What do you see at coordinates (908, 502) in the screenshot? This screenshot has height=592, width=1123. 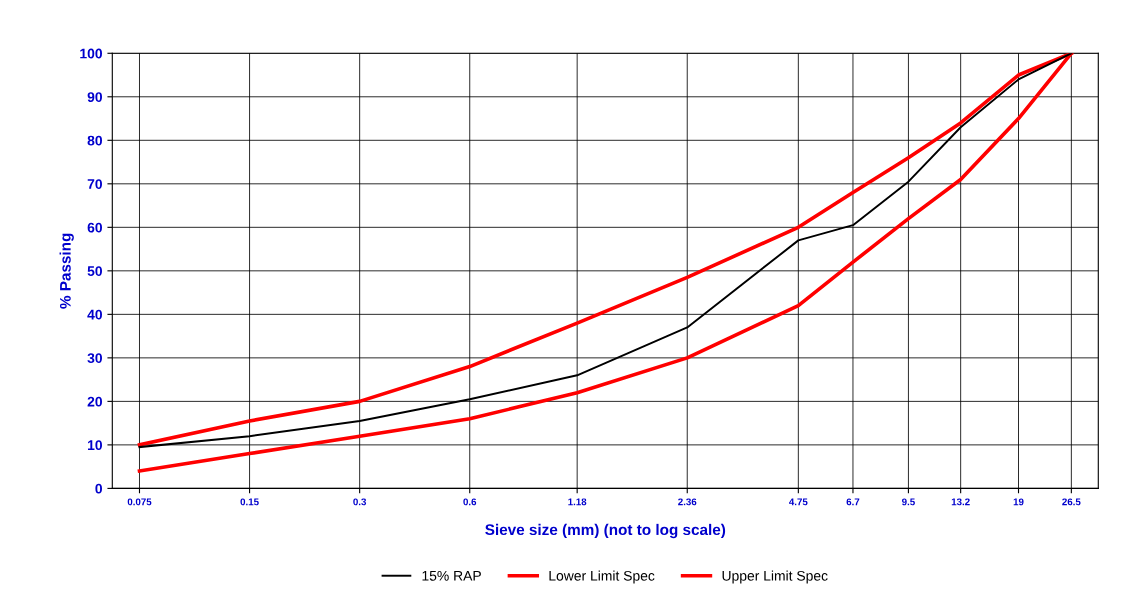 I see `x-tick-label: 9.5` at bounding box center [908, 502].